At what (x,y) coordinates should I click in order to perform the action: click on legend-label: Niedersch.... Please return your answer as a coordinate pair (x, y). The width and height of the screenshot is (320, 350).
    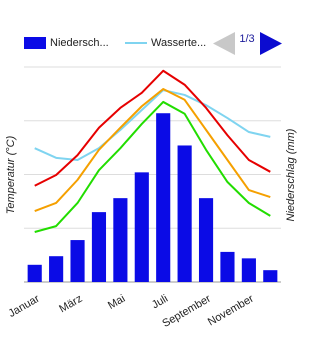
    Looking at the image, I should click on (79, 43).